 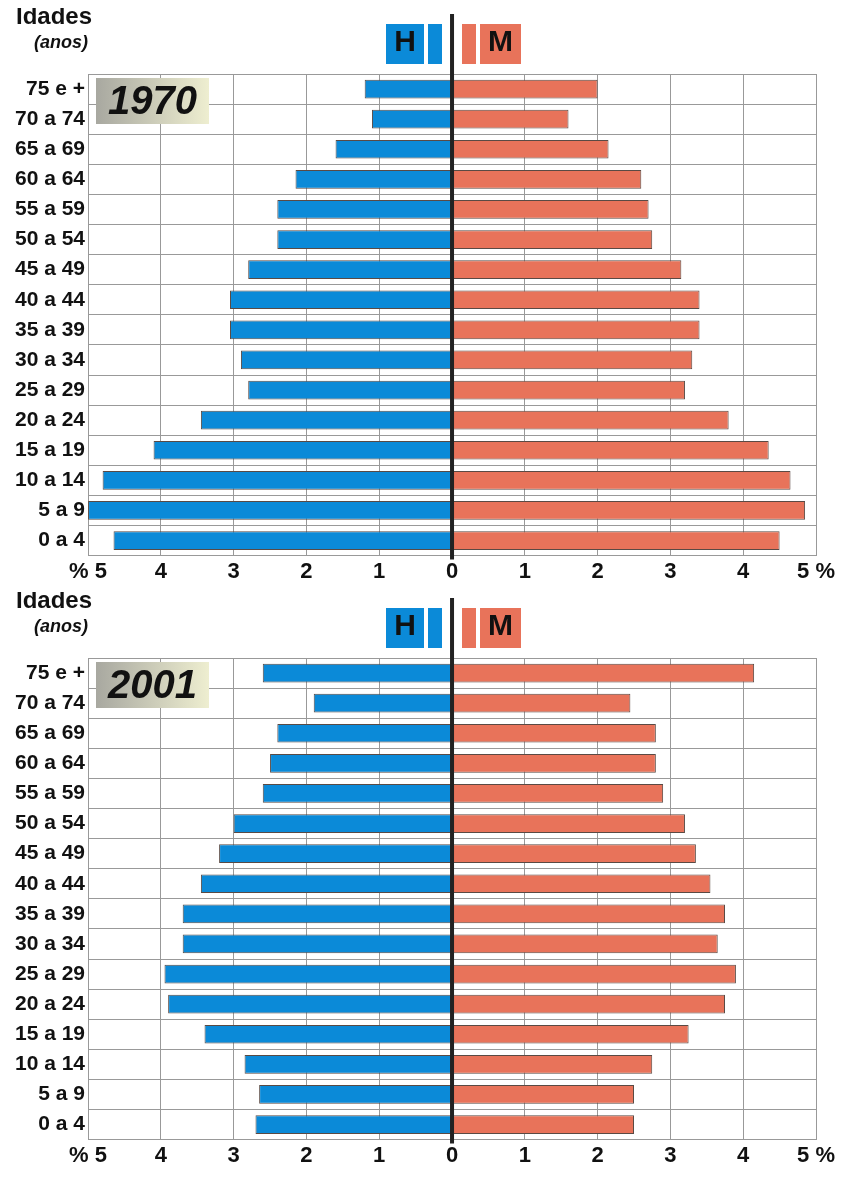 What do you see at coordinates (153, 685) in the screenshot?
I see `chart-title: 2001` at bounding box center [153, 685].